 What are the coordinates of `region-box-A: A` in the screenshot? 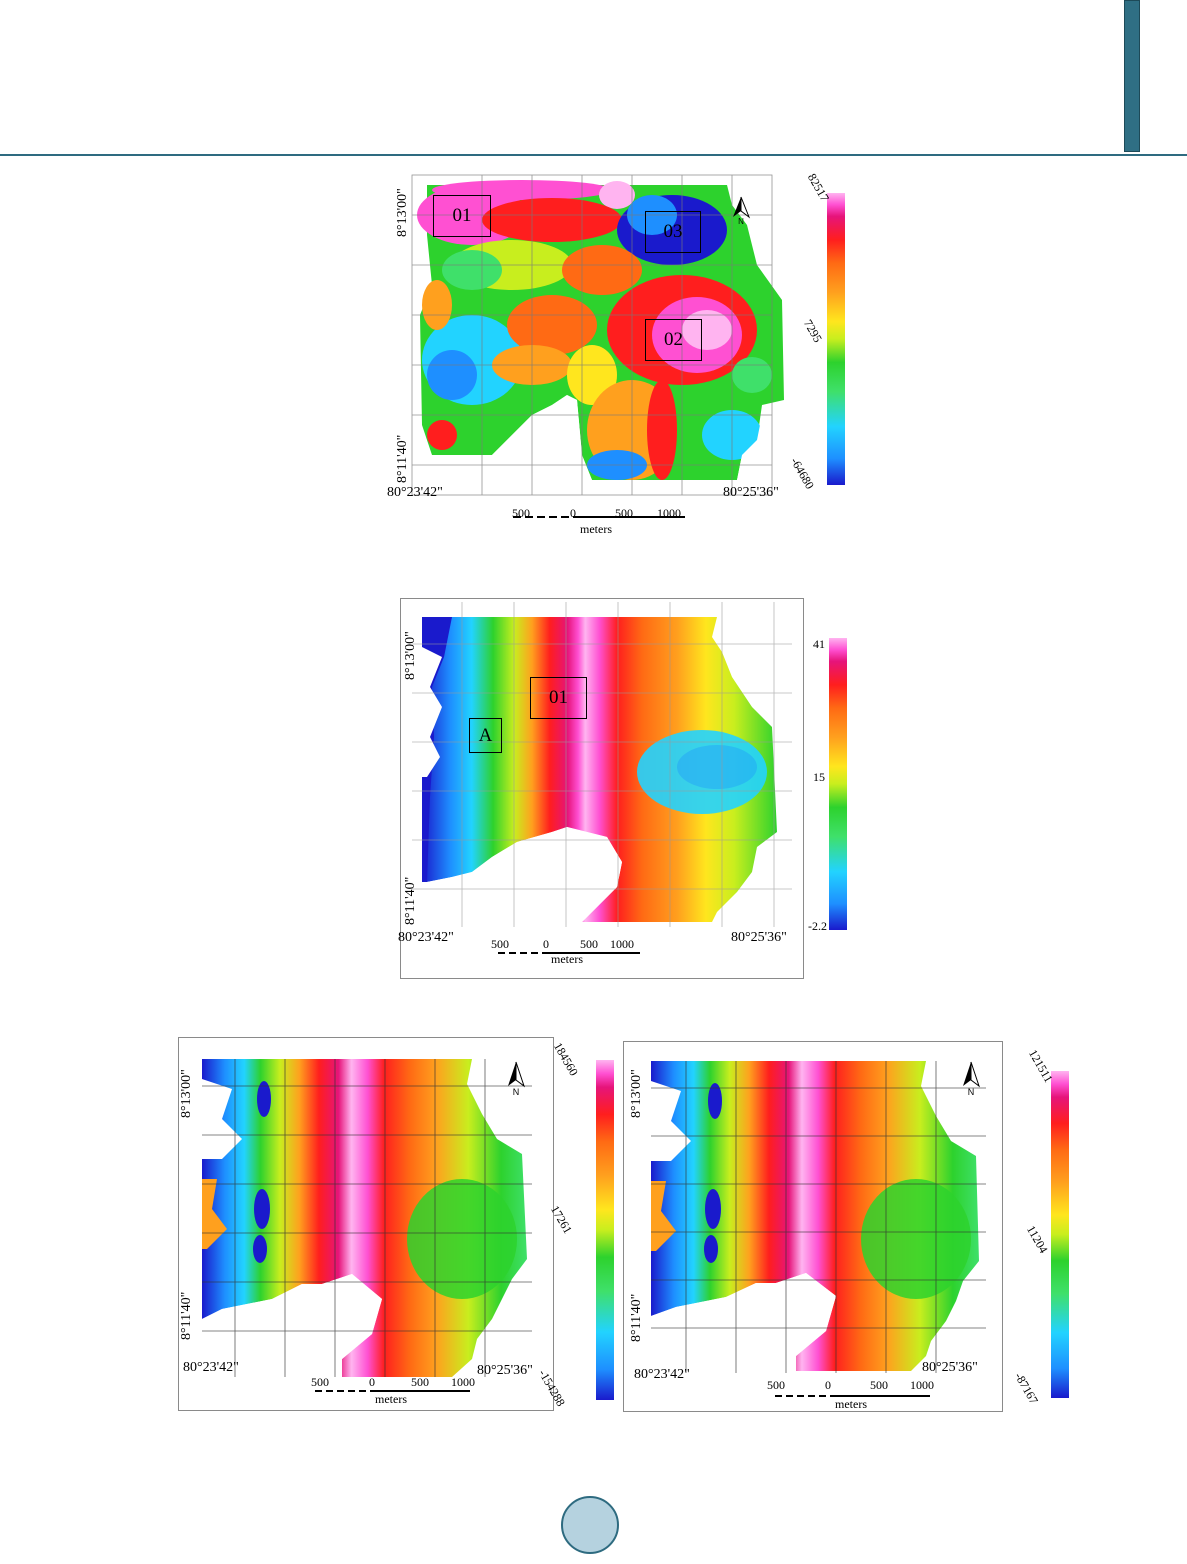 It's located at (485, 735).